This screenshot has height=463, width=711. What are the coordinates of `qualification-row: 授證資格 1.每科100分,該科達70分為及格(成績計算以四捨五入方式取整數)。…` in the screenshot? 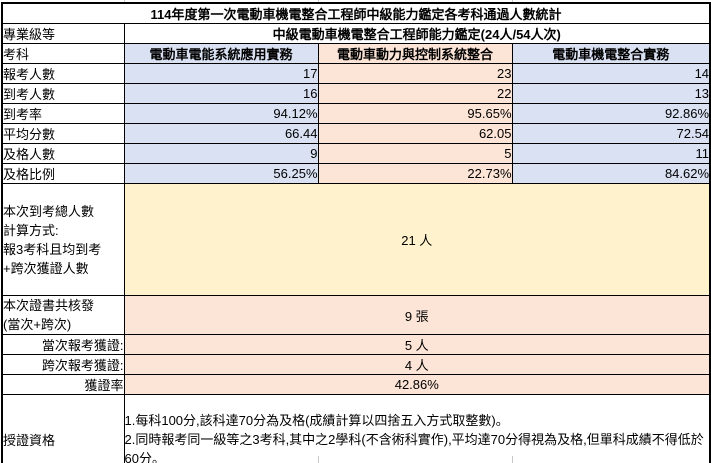 It's located at (356, 428).